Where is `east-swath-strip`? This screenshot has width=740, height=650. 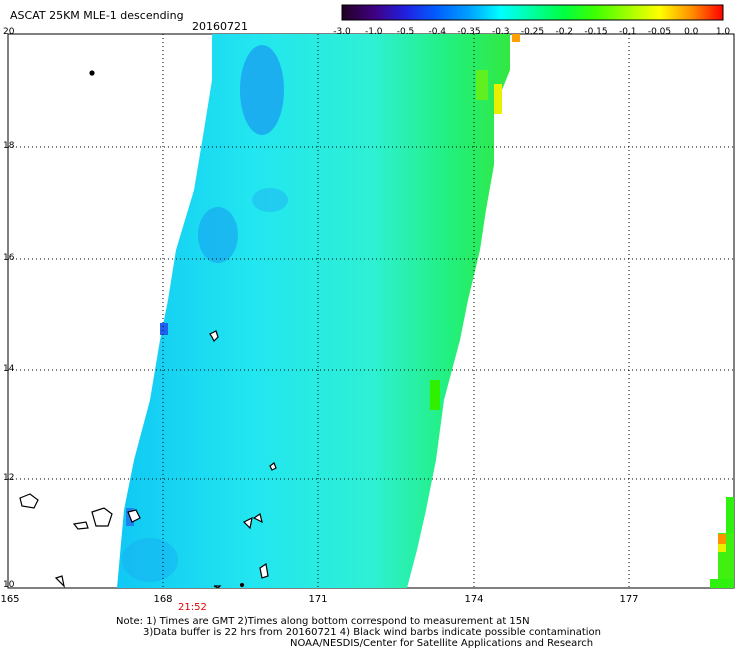 east-swath-strip is located at coordinates (722, 542).